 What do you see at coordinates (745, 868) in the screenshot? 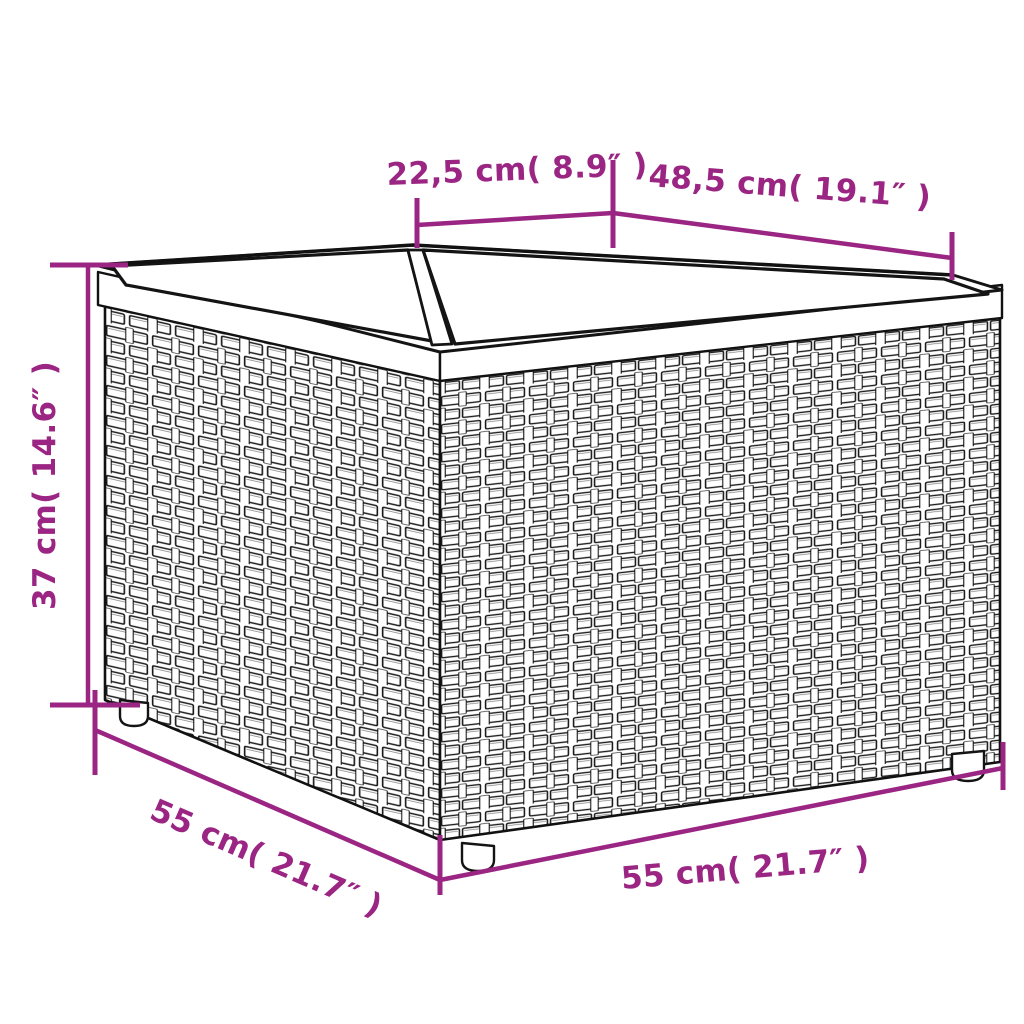
I see `dimension-label-width: 55 cm( 21.7″ )` at bounding box center [745, 868].